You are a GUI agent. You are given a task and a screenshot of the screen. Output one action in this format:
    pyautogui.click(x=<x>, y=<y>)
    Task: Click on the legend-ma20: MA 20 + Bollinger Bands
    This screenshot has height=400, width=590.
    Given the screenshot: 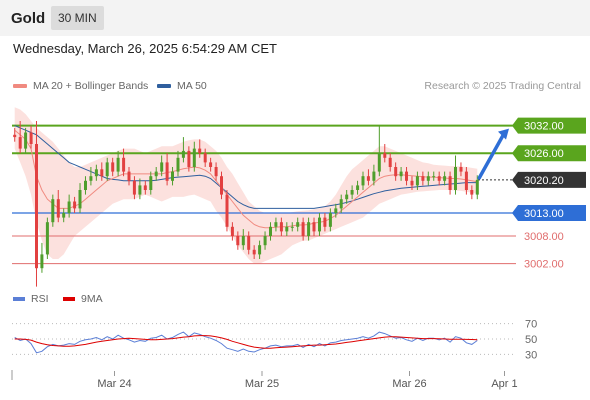 What is the action you would take?
    pyautogui.click(x=80, y=86)
    